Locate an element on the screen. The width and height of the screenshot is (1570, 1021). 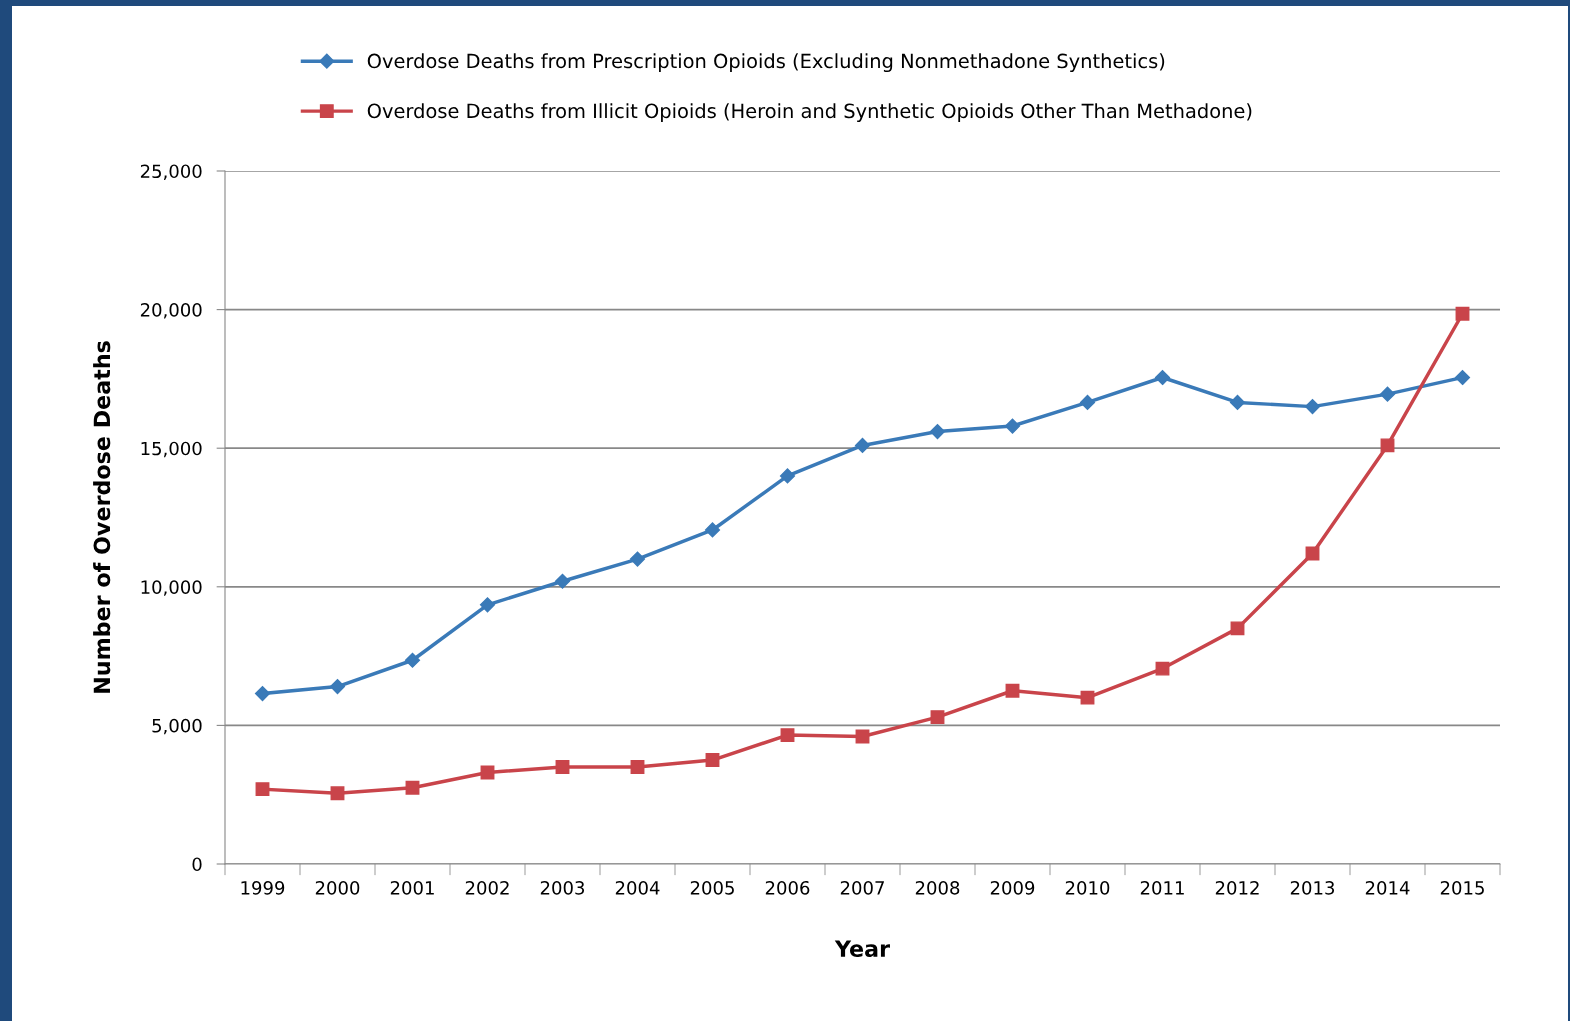
x-tick-label: 2008 is located at coordinates (937, 887).